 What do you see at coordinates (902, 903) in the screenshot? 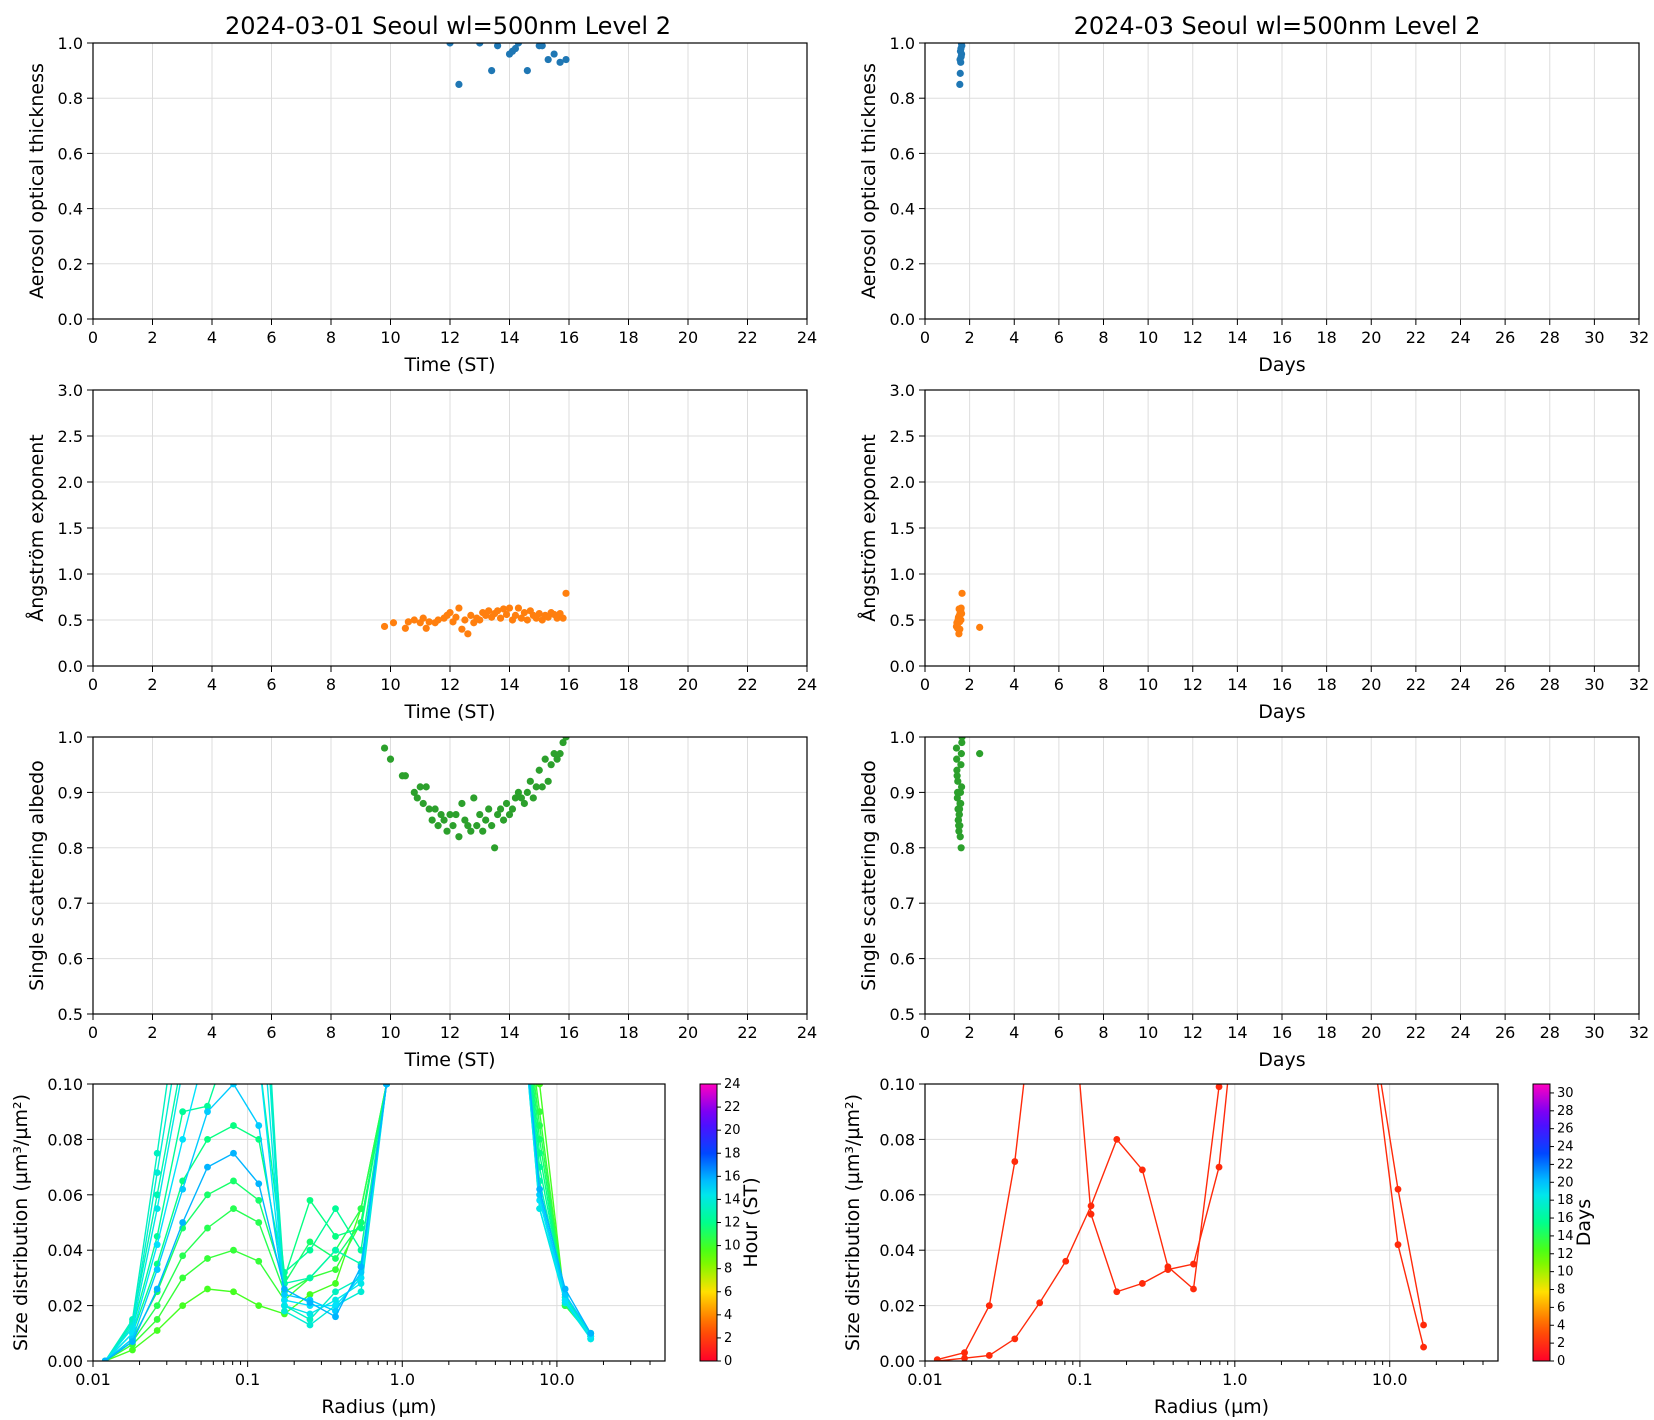
I see `y-tick-label: 0.7` at bounding box center [902, 903].